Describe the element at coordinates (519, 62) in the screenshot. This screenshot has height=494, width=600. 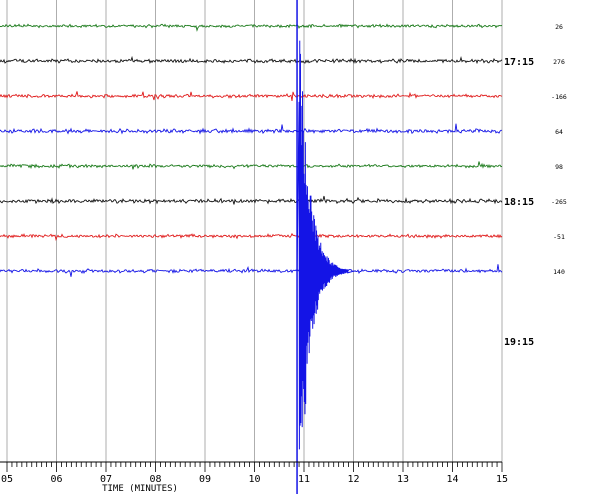
I see `hour-label: 17:15` at that location.